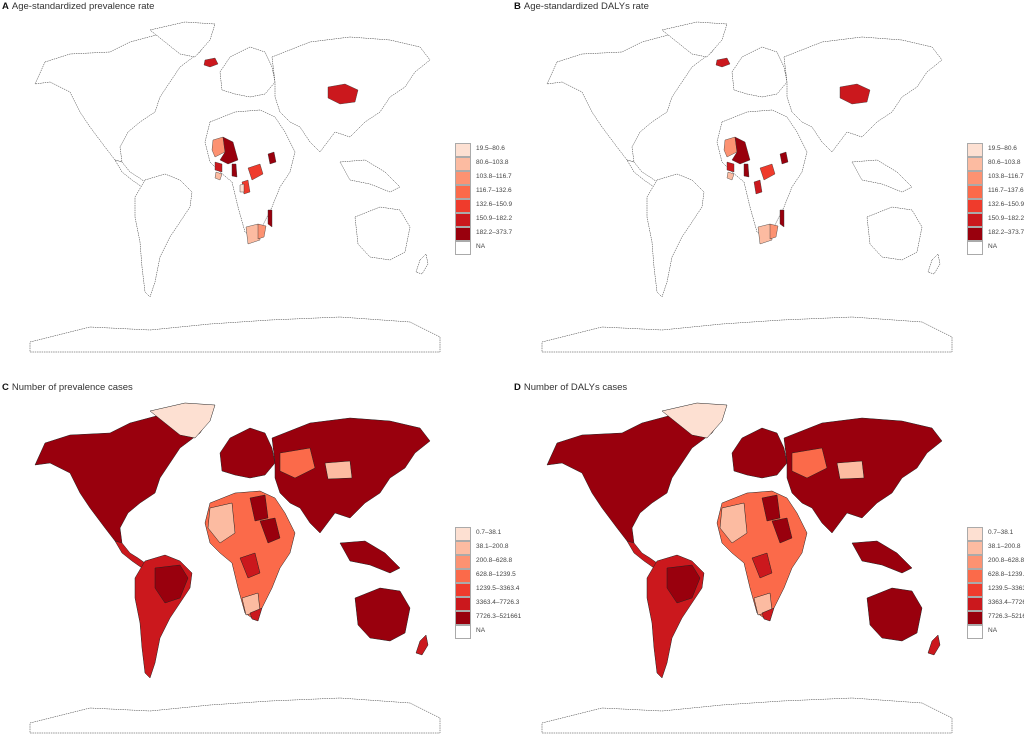  Describe the element at coordinates (218, 167) in the screenshot. I see `guinea` at that location.